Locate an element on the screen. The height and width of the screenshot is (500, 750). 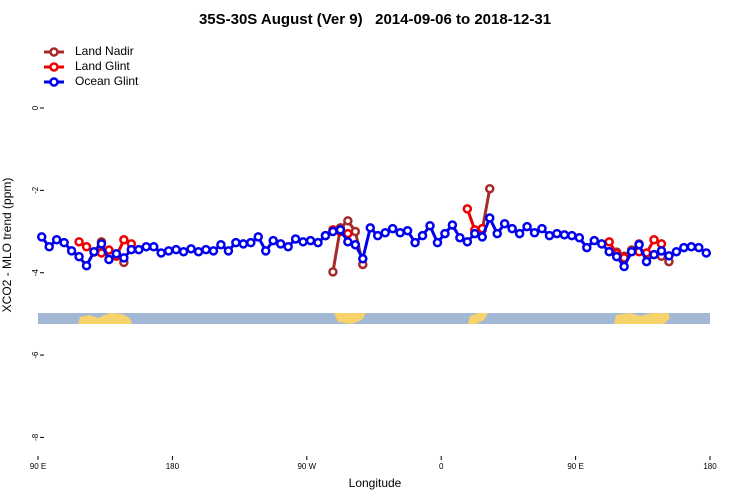
x-tick-label: 0 is located at coordinates (441, 466).